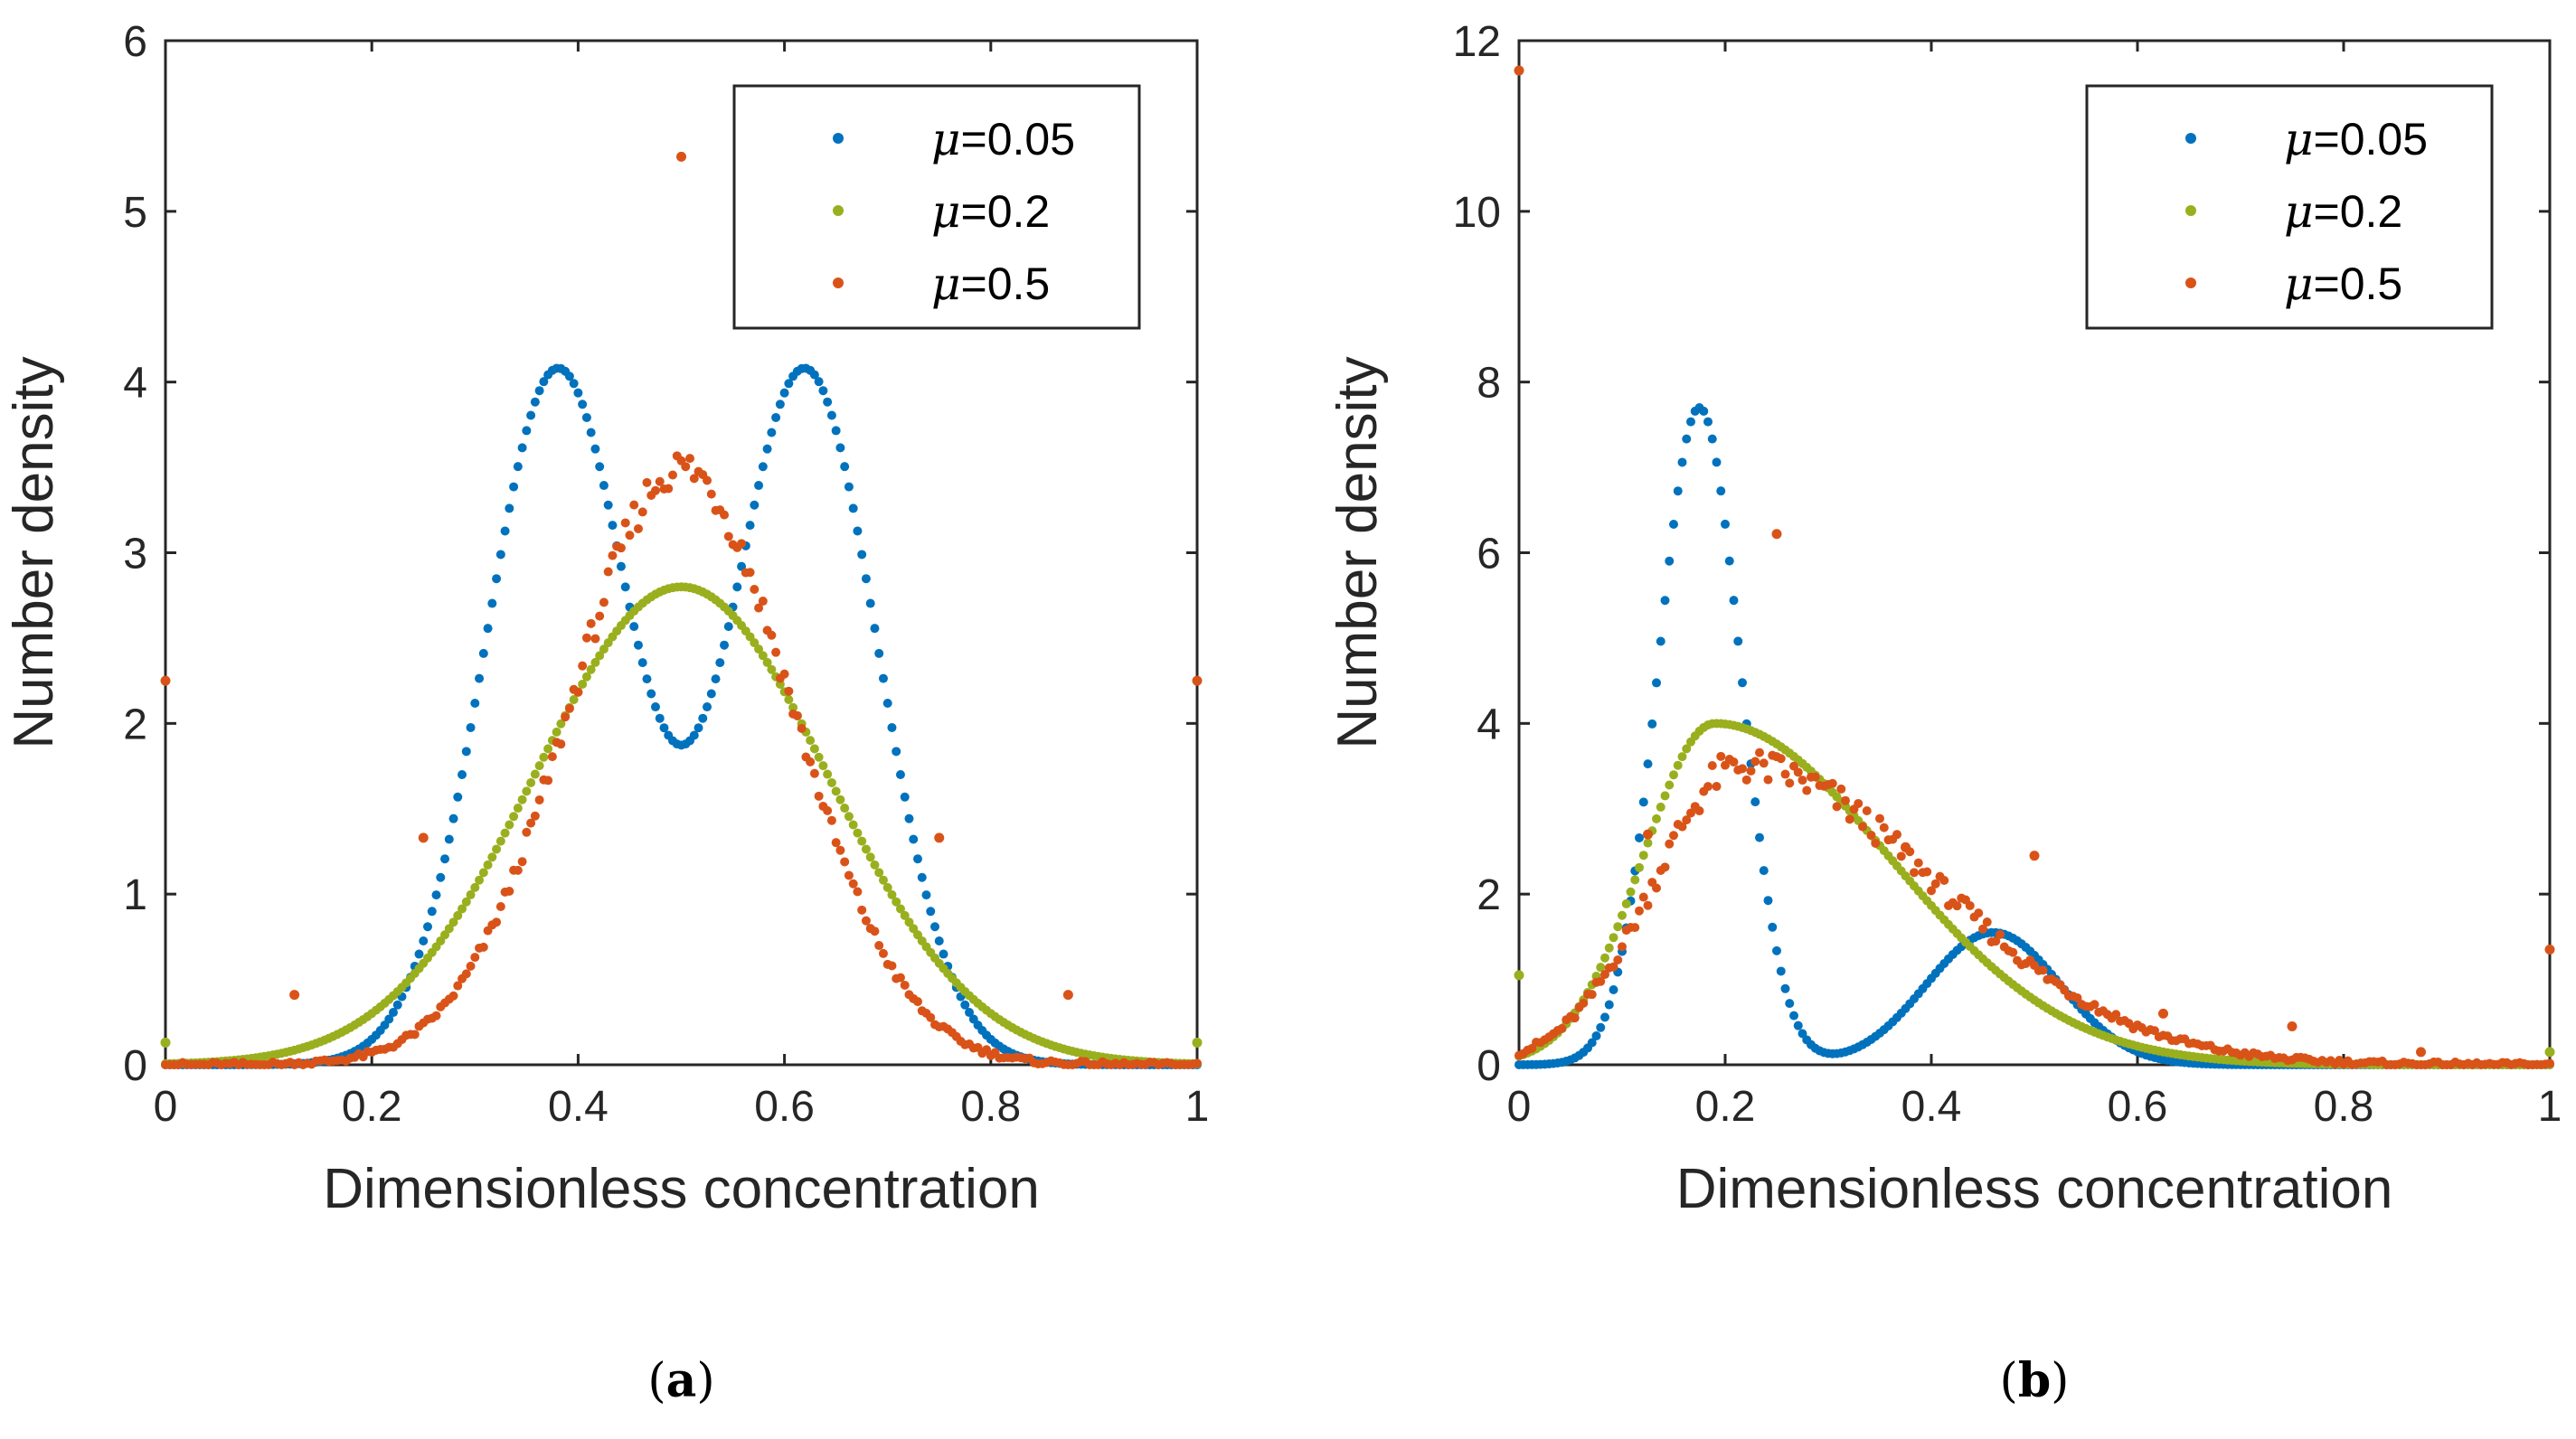 The image size is (2576, 1439). Describe the element at coordinates (1489, 554) in the screenshot. I see `y-tick-label: 6` at that location.